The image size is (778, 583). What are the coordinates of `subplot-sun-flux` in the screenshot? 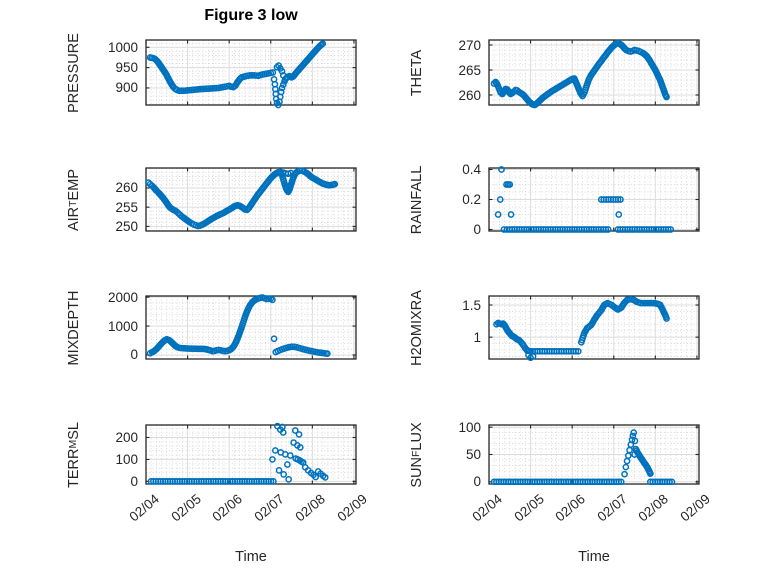 It's located at (594, 455).